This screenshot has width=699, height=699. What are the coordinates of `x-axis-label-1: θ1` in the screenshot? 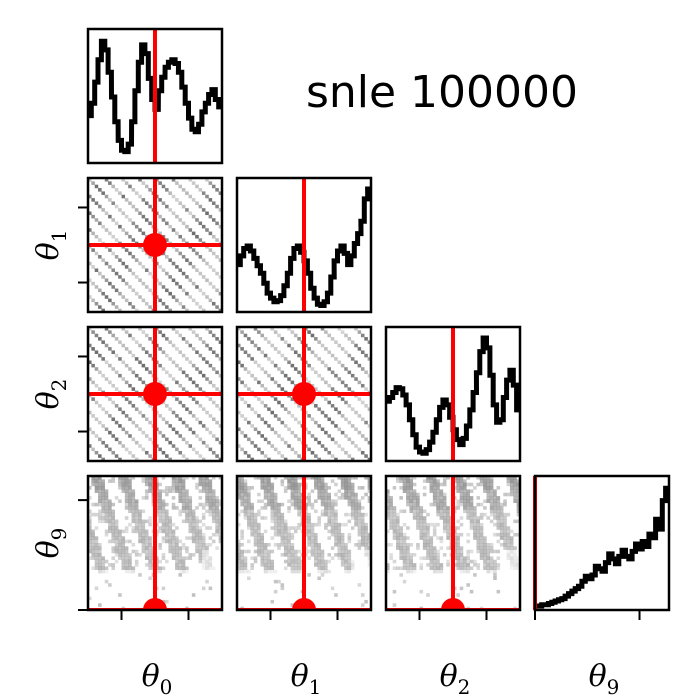 It's located at (306, 679).